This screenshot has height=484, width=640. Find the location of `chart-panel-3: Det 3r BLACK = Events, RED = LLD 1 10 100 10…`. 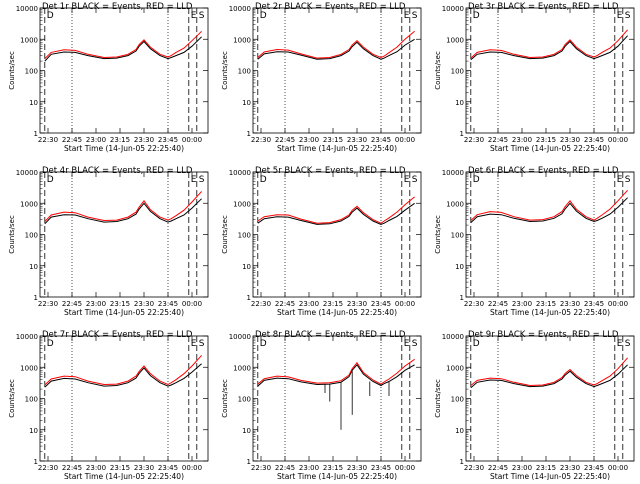

chart-panel-3: Det 3r BLACK = Events, RED = LLD 1 10 100 10… is located at coordinates (534, 77).